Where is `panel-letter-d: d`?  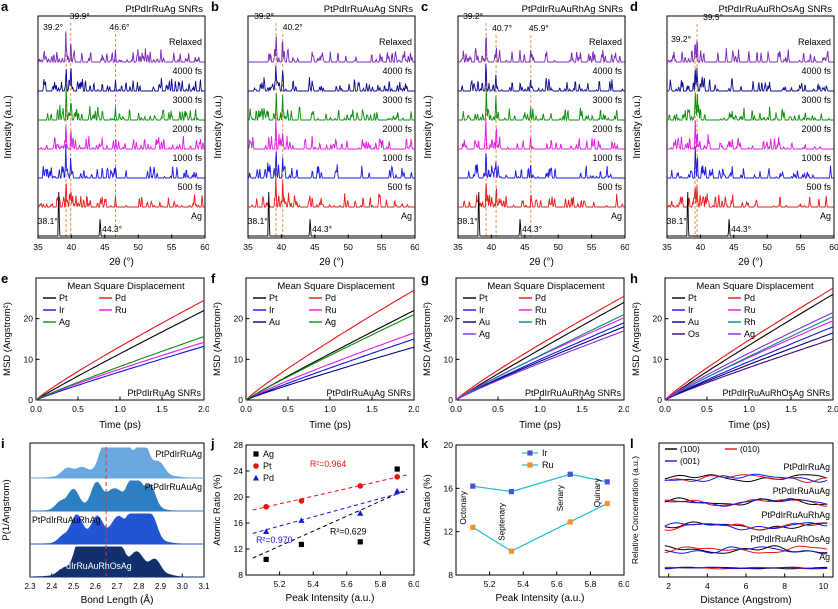 panel-letter-d: d is located at coordinates (634, 7).